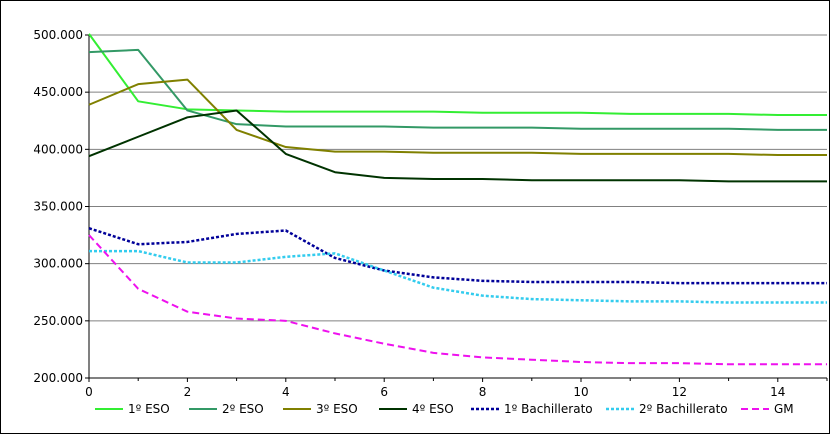 The image size is (830, 438). I want to click on y-tick-label: 350.000, so click(58, 207).